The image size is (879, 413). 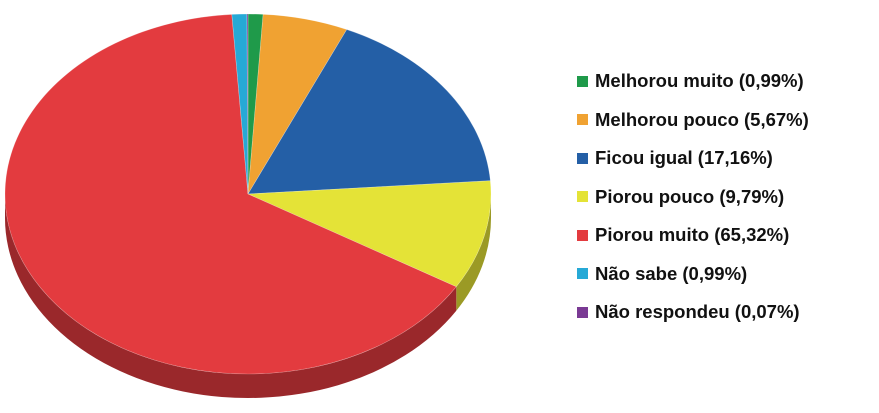 I want to click on legend-item: Ficou igual (17,16%), so click(x=693, y=158).